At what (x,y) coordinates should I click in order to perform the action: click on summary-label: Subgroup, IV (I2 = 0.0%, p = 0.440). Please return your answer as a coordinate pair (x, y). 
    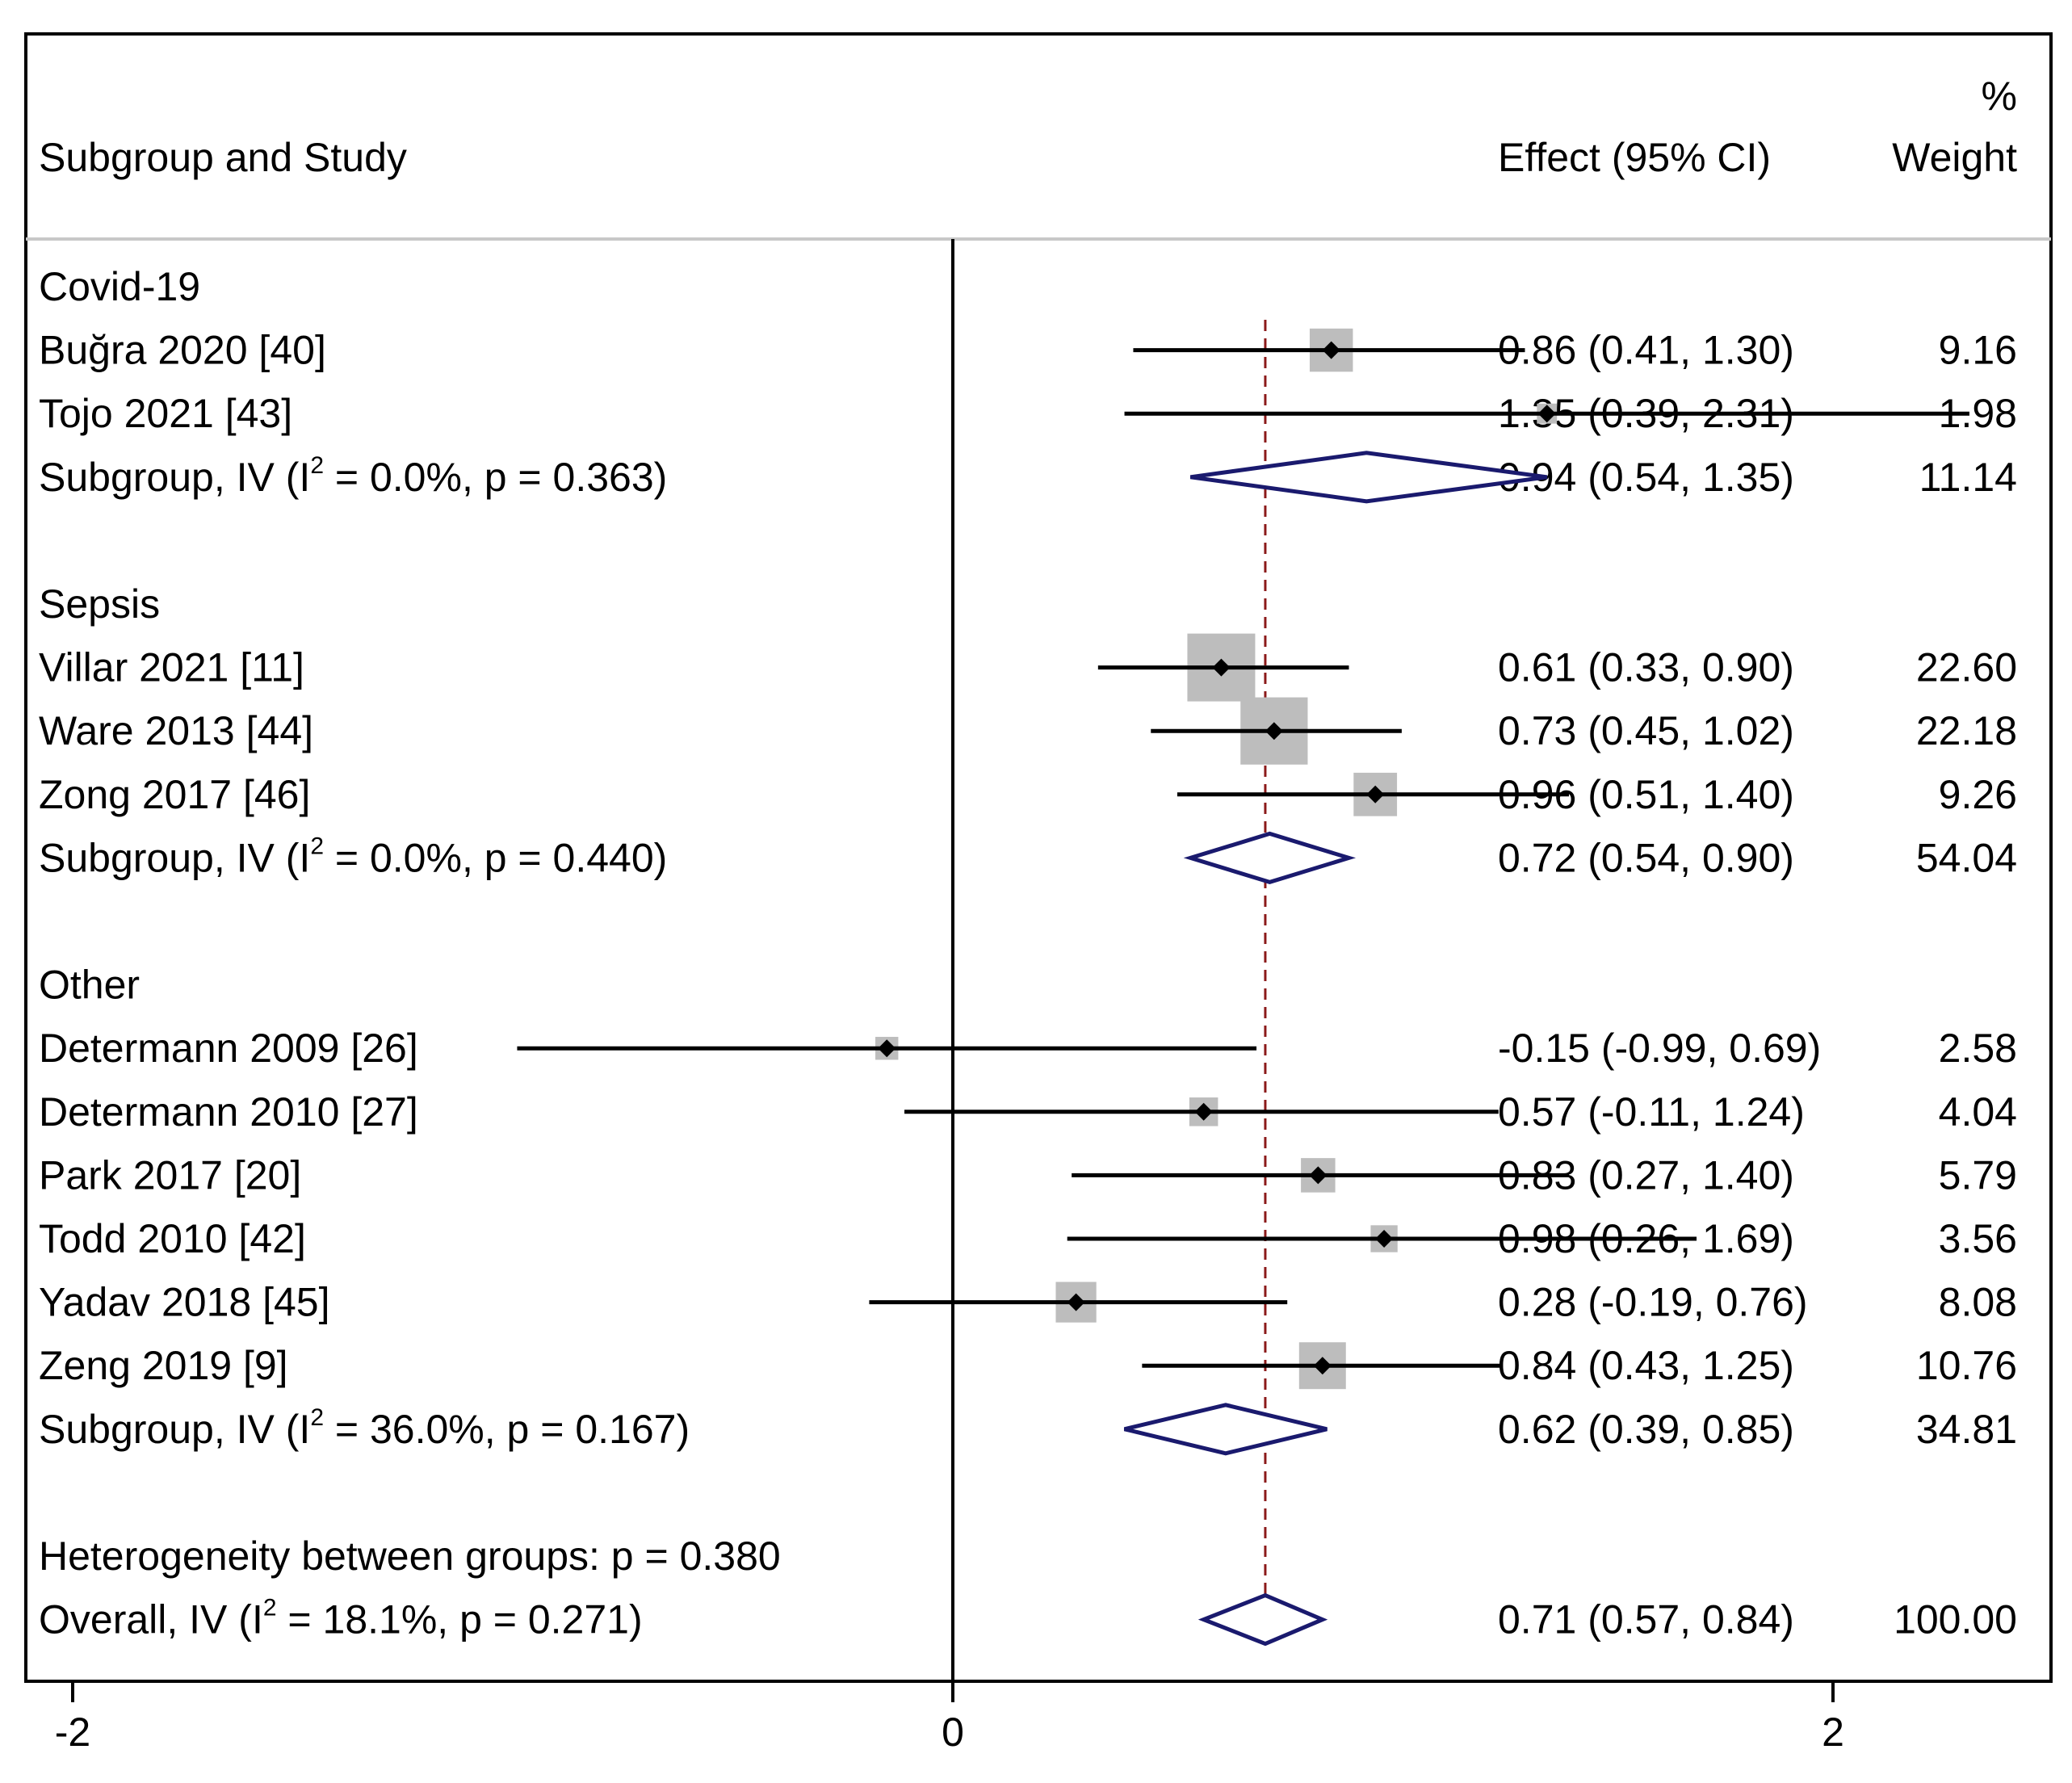
    Looking at the image, I should click on (353, 856).